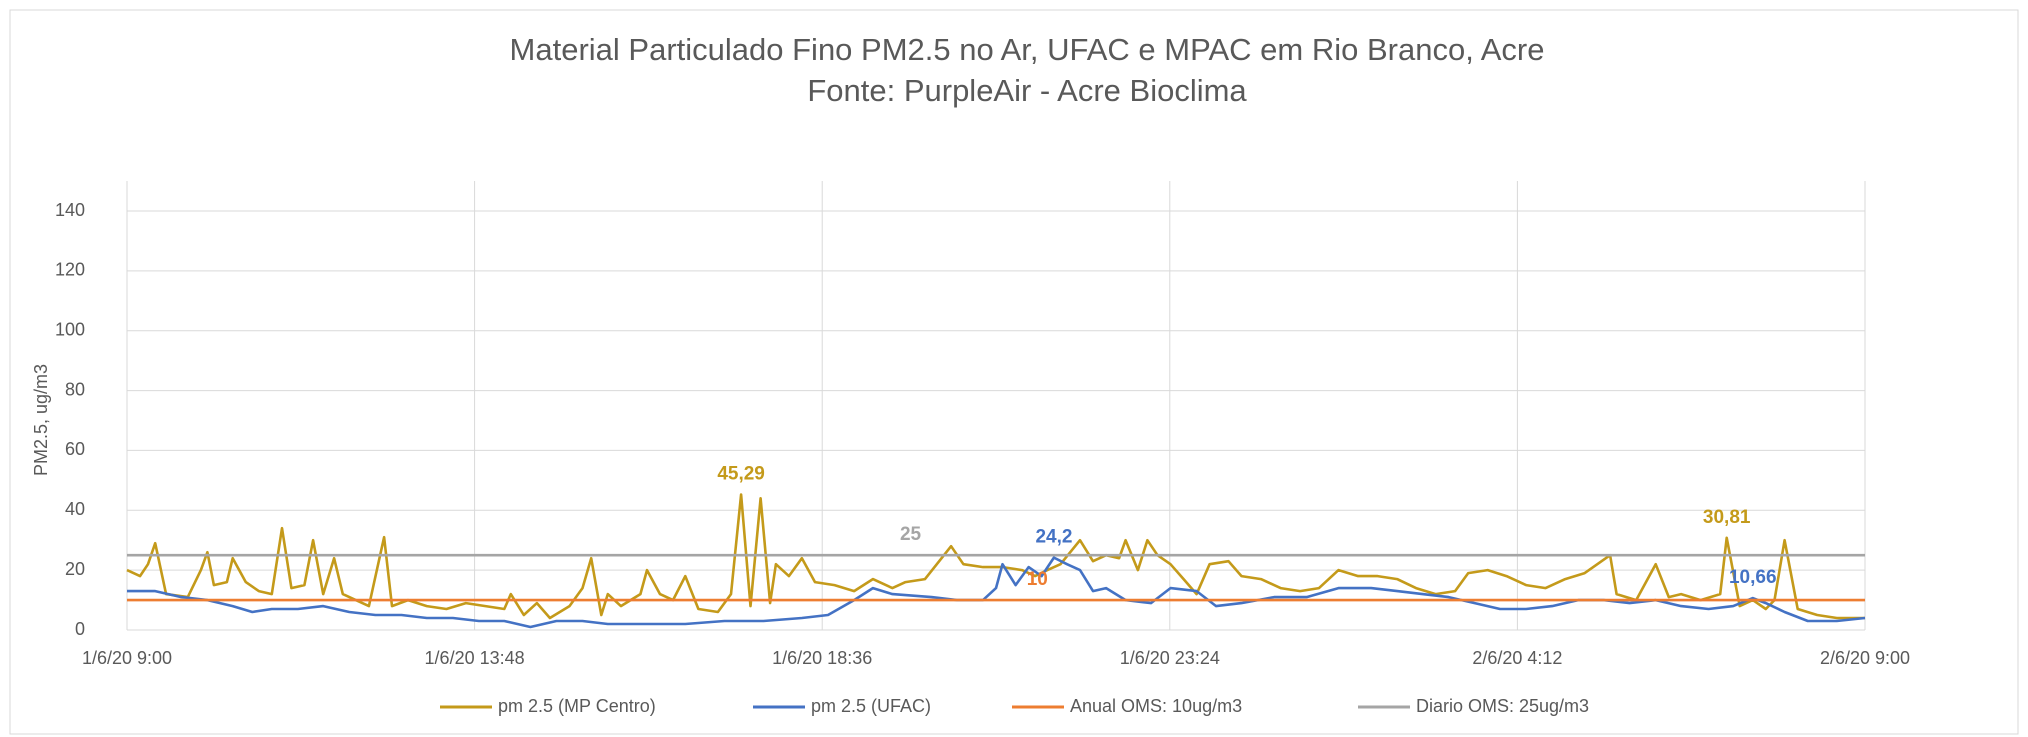 The height and width of the screenshot is (737, 2028). What do you see at coordinates (475, 658) in the screenshot?
I see `x-tick-label: 1/6/20 13:48` at bounding box center [475, 658].